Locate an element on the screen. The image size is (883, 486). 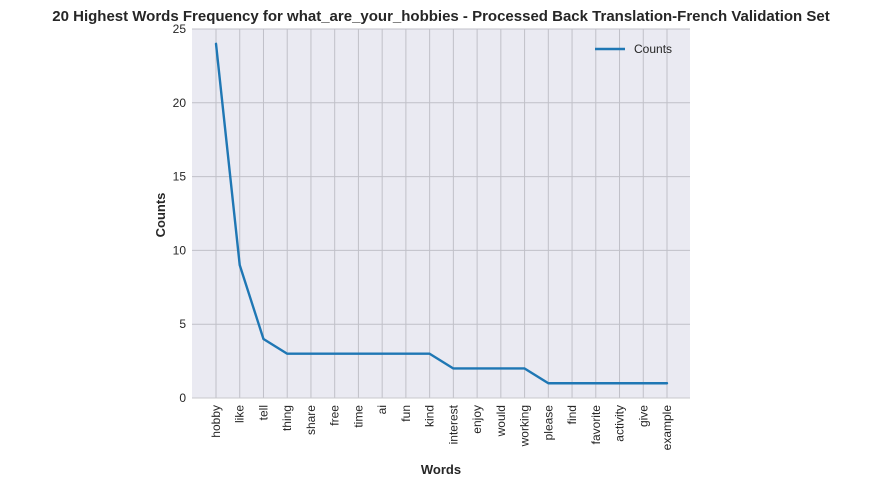
legend: Counts is located at coordinates (633, 49).